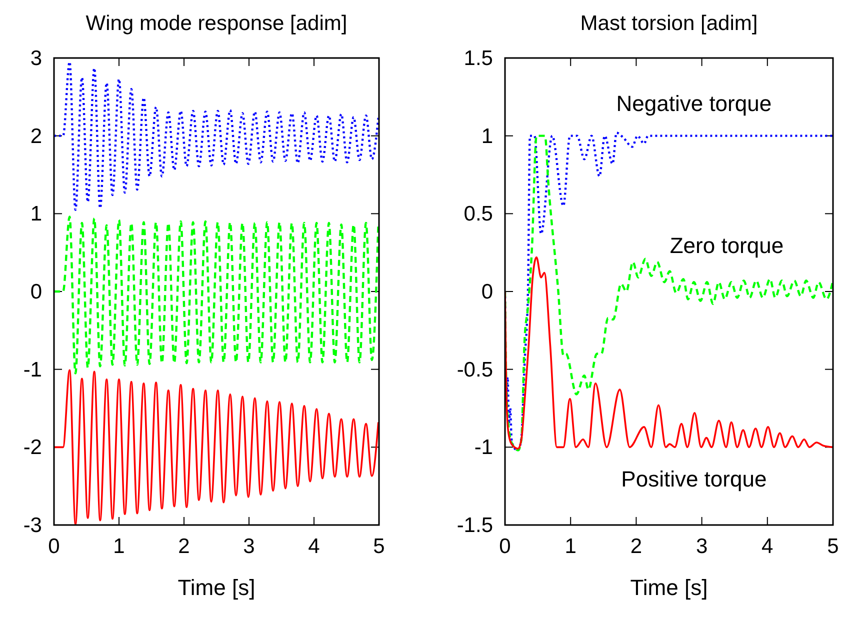  What do you see at coordinates (478, 214) in the screenshot?
I see `y-tick-label: 0.5` at bounding box center [478, 214].